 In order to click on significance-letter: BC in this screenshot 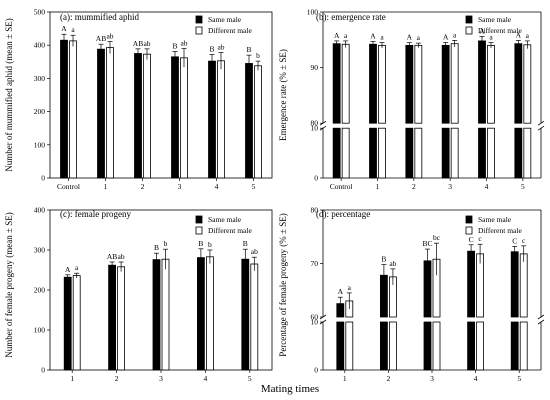, I will do `click(427, 243)`.